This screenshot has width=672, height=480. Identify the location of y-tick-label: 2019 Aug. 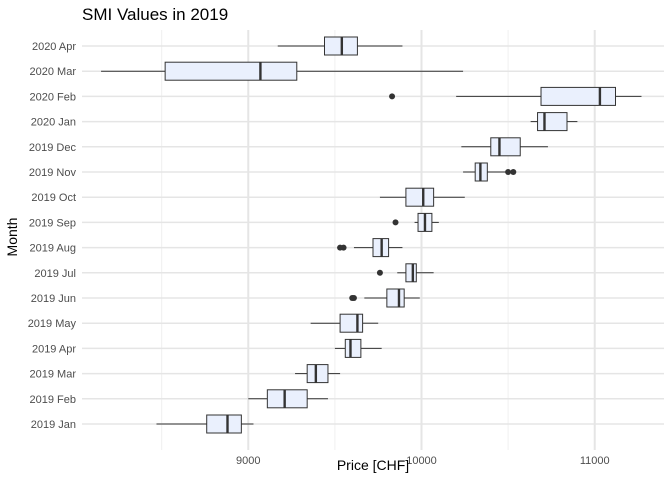
(53, 249).